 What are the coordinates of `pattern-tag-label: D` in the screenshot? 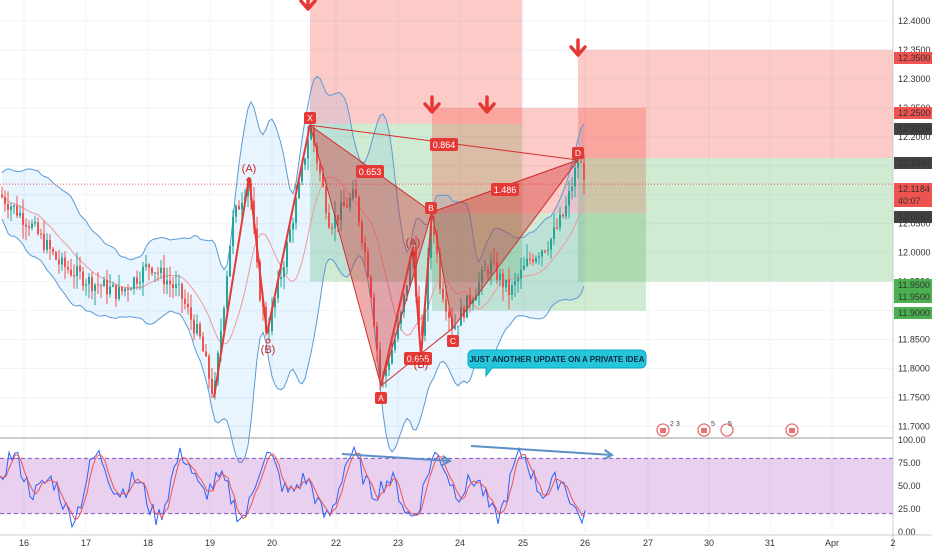 It's located at (578, 153).